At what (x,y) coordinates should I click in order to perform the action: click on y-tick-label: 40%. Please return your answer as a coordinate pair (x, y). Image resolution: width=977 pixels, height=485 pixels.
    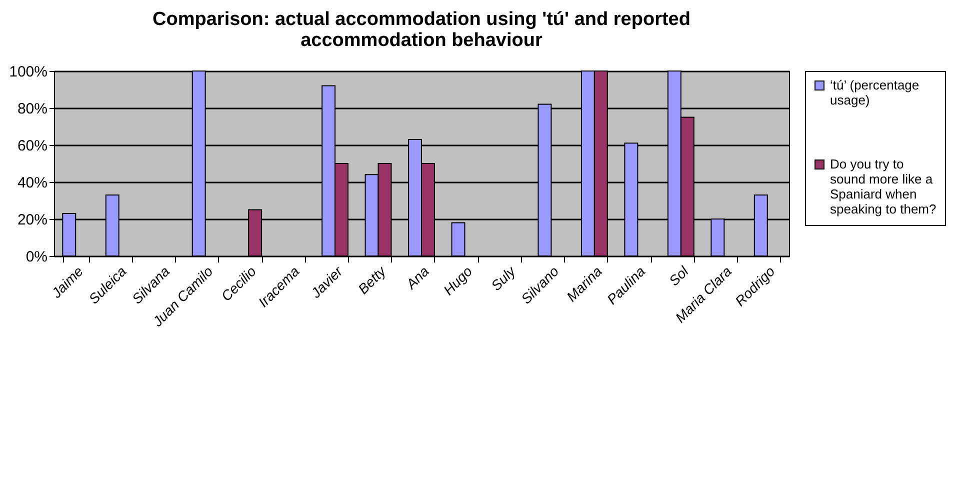
    Looking at the image, I should click on (32, 183).